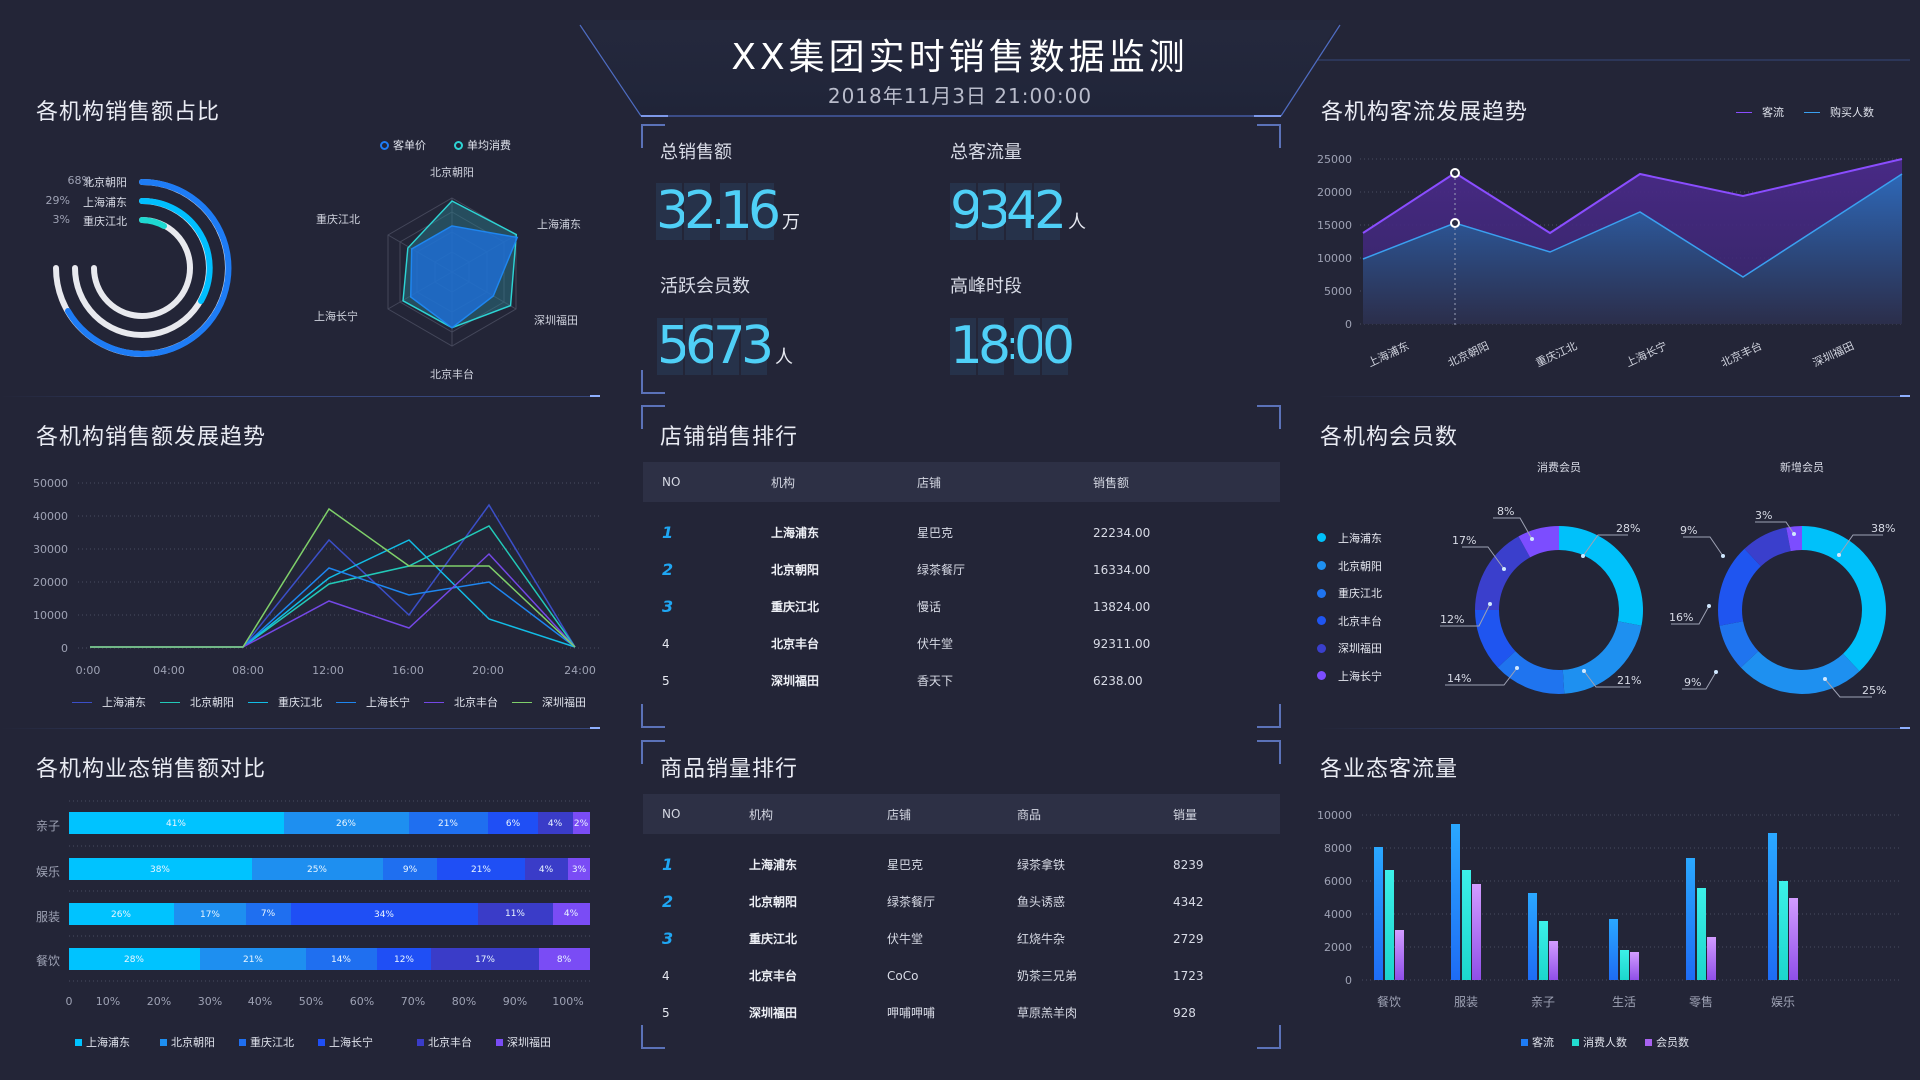 The height and width of the screenshot is (1080, 1920). What do you see at coordinates (666, 643) in the screenshot?
I see `rank-number: 4` at bounding box center [666, 643].